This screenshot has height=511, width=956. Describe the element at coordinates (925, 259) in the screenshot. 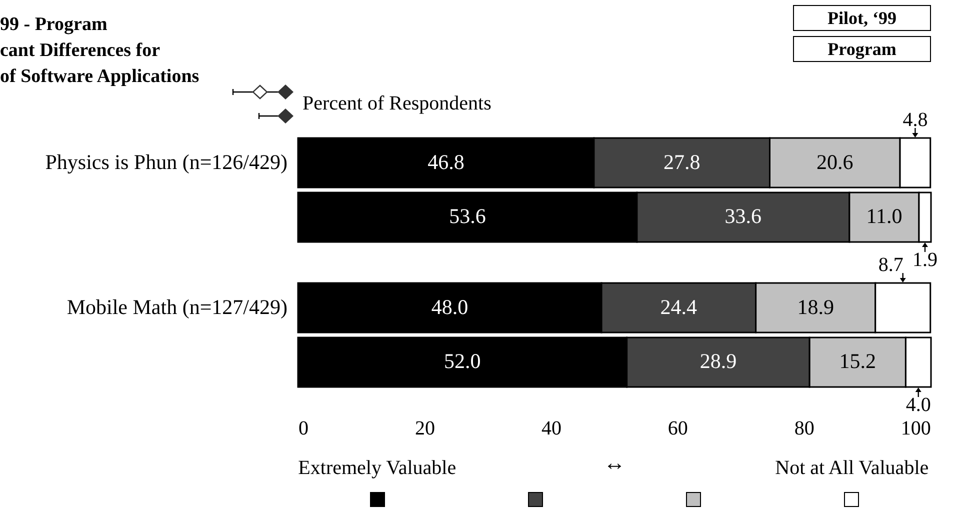

I see `data-label: 1.9` at that location.